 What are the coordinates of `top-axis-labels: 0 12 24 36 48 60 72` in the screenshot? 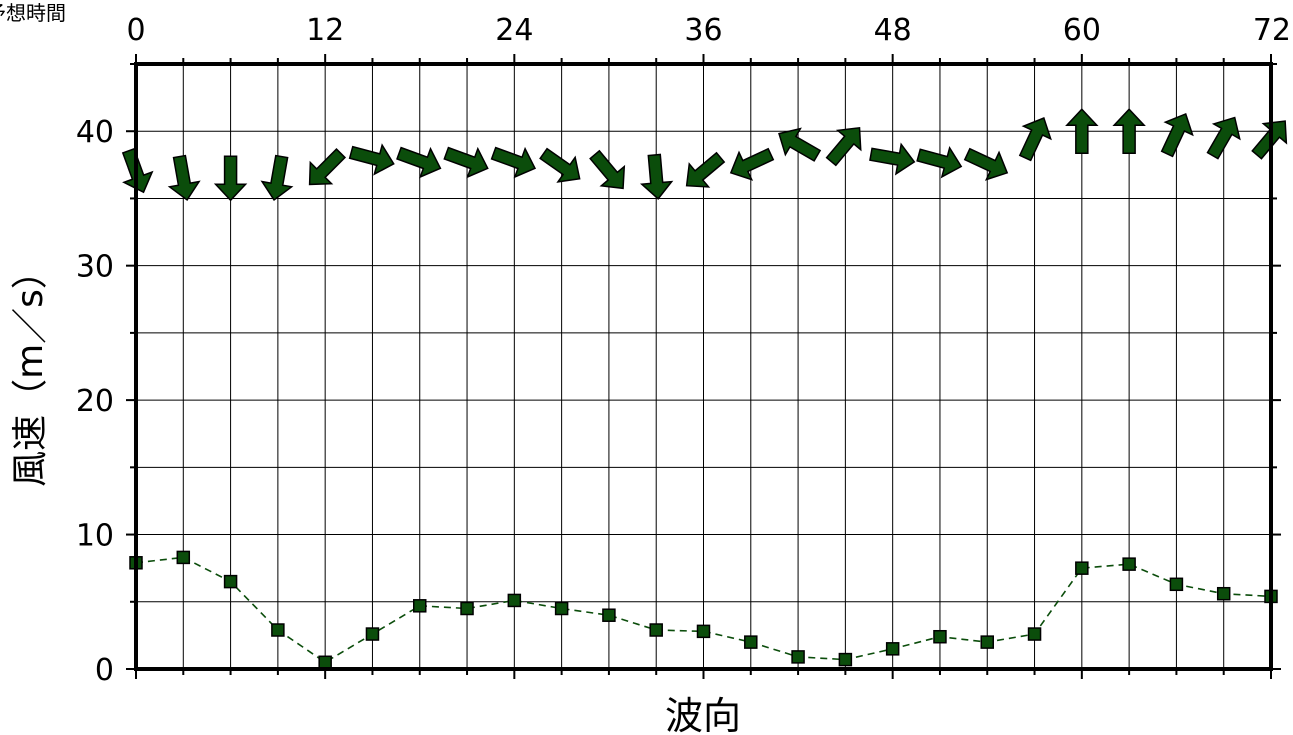 It's located at (708, 30).